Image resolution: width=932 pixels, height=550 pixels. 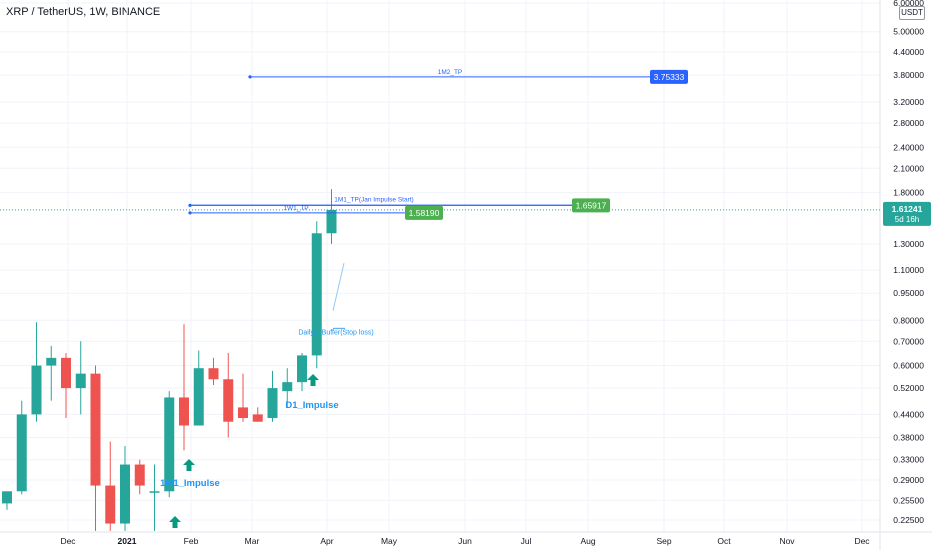 What do you see at coordinates (295, 208) in the screenshot?
I see `target-line-label: 1W1_TP` at bounding box center [295, 208].